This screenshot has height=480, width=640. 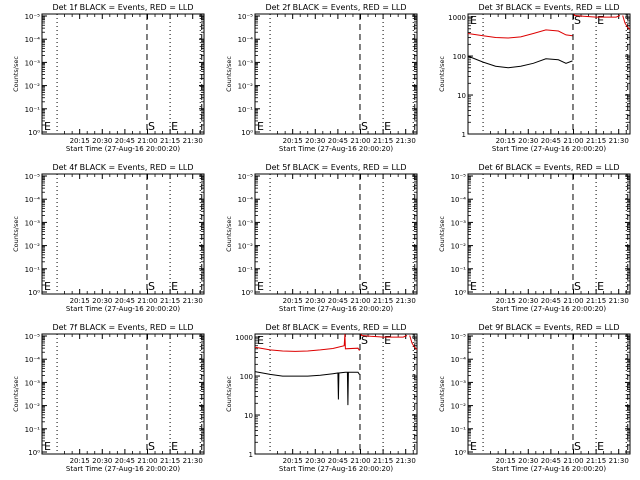 What do you see at coordinates (335, 7) in the screenshot?
I see `panel-title: Det 2f BLACK = Events, RED = LLD` at bounding box center [335, 7].